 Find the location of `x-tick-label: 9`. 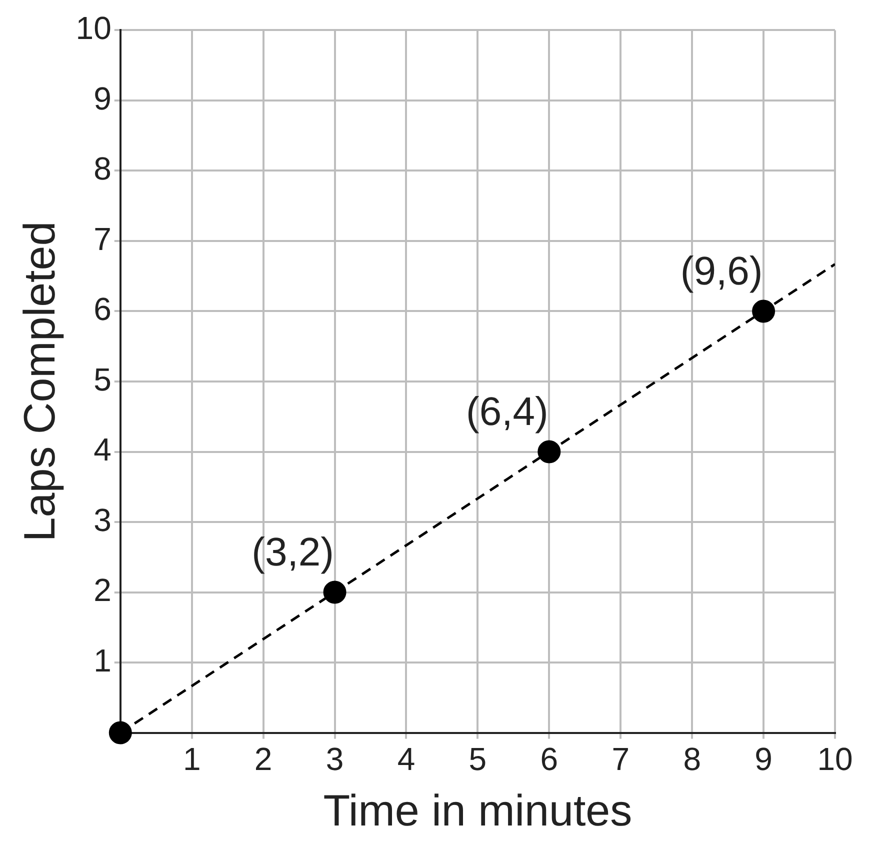

x-tick-label: 9 is located at coordinates (763, 758).